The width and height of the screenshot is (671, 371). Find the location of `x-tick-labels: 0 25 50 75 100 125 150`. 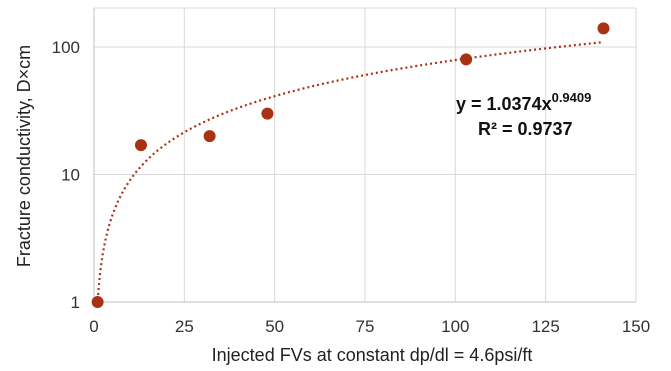

x-tick-labels: 0 25 50 75 100 125 150 is located at coordinates (369, 326).